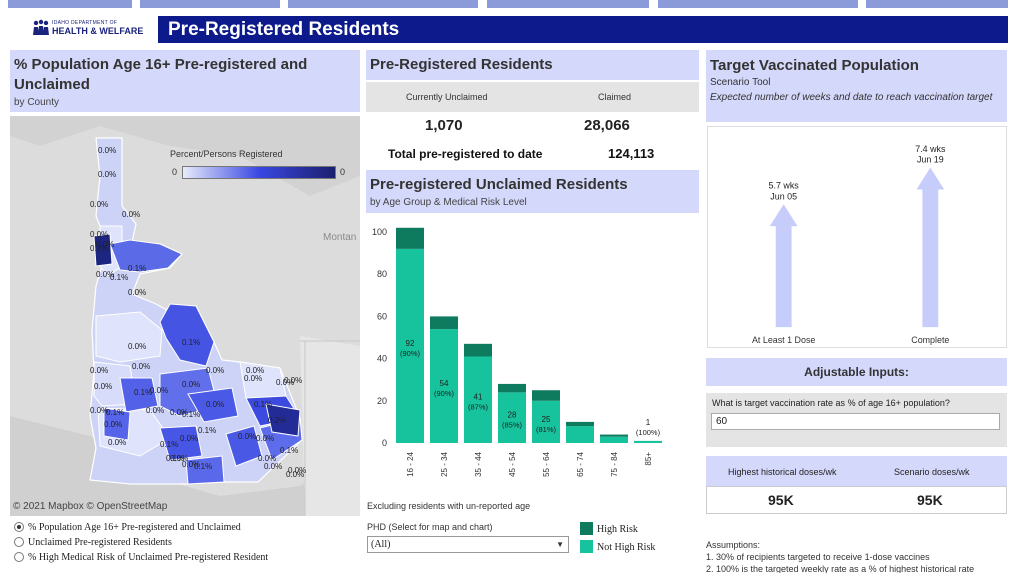 This screenshot has width=1024, height=573. What do you see at coordinates (90, 506) in the screenshot?
I see `map-credit: © 2021 Mapbox © OpenStreetMap` at bounding box center [90, 506].